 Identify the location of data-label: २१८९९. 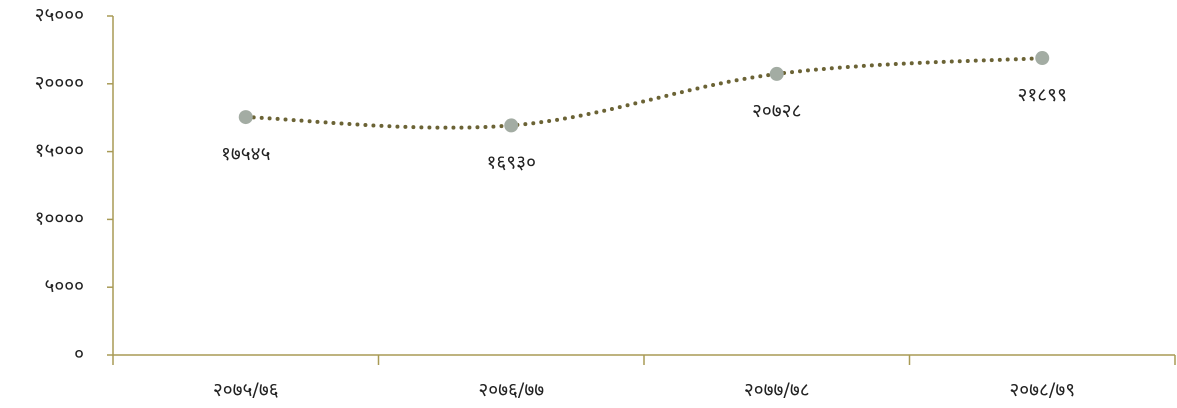
(1042, 95).